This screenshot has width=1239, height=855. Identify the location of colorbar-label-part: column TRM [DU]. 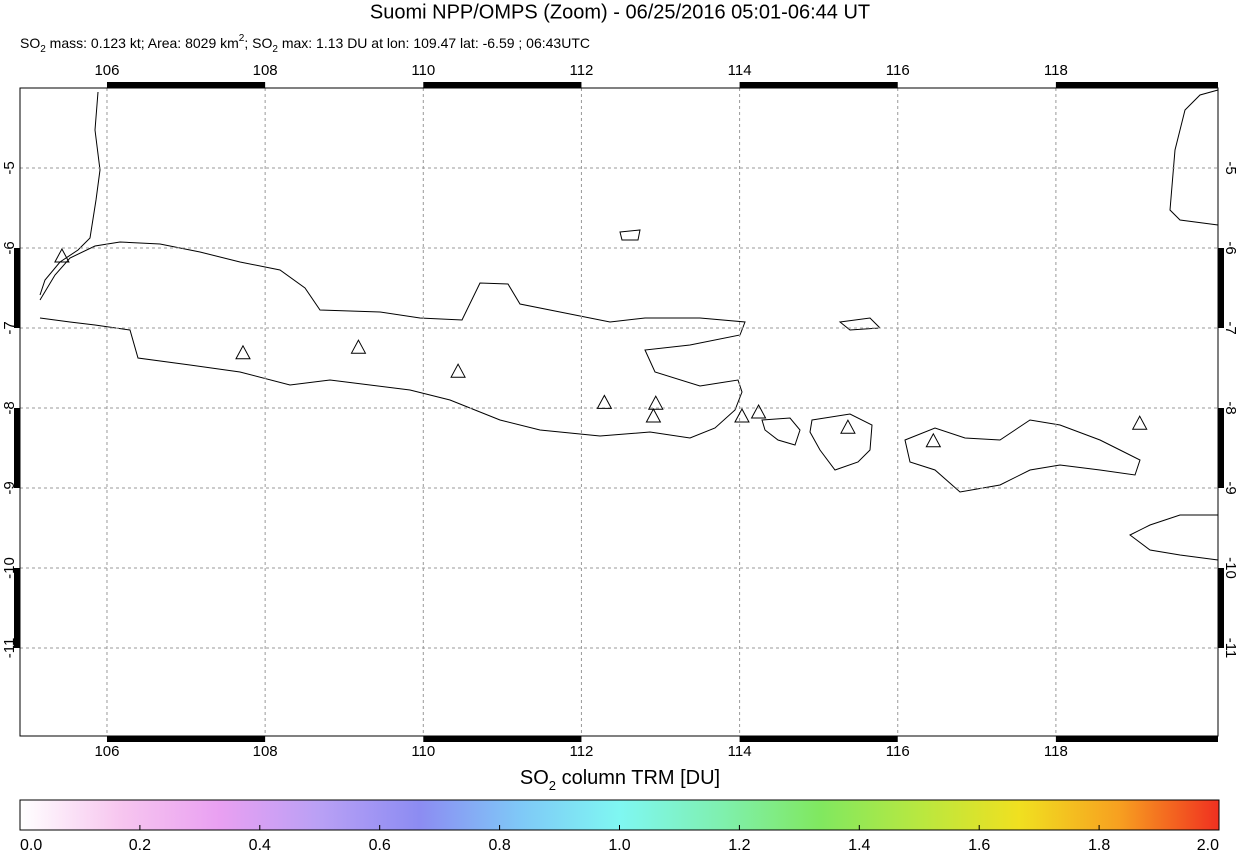
(638, 778).